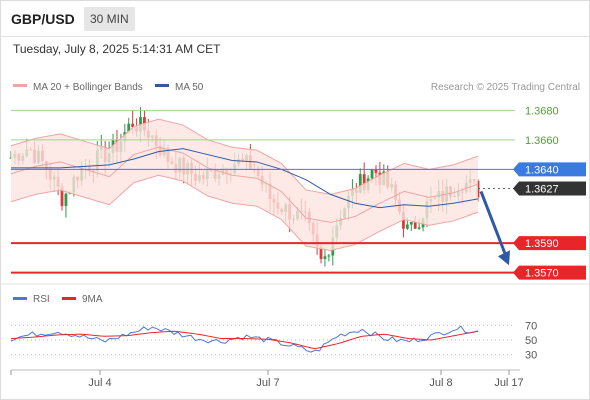 This screenshot has width=590, height=400. I want to click on level-label: 1.3570, so click(542, 274).